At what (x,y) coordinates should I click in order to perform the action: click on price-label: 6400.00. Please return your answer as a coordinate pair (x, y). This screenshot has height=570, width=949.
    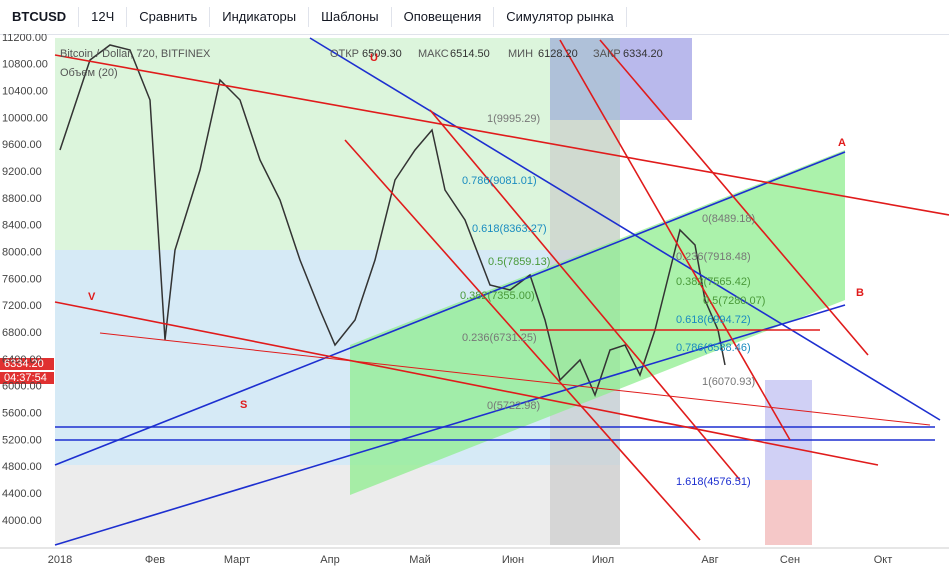
    Looking at the image, I should click on (22, 360).